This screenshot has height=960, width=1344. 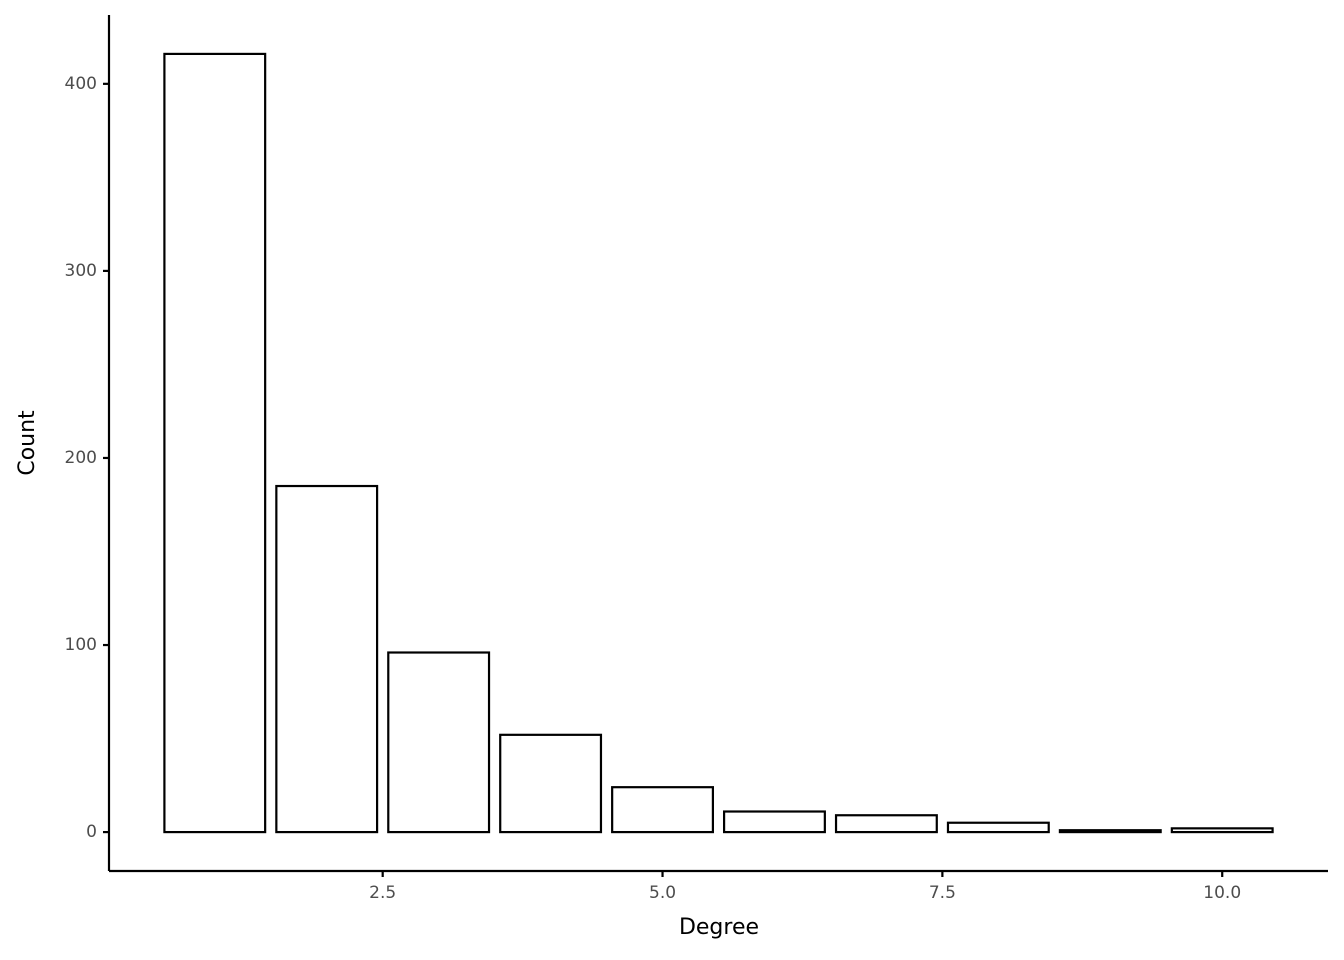 What do you see at coordinates (1222, 893) in the screenshot?
I see `x-tick-label: 10.0` at bounding box center [1222, 893].